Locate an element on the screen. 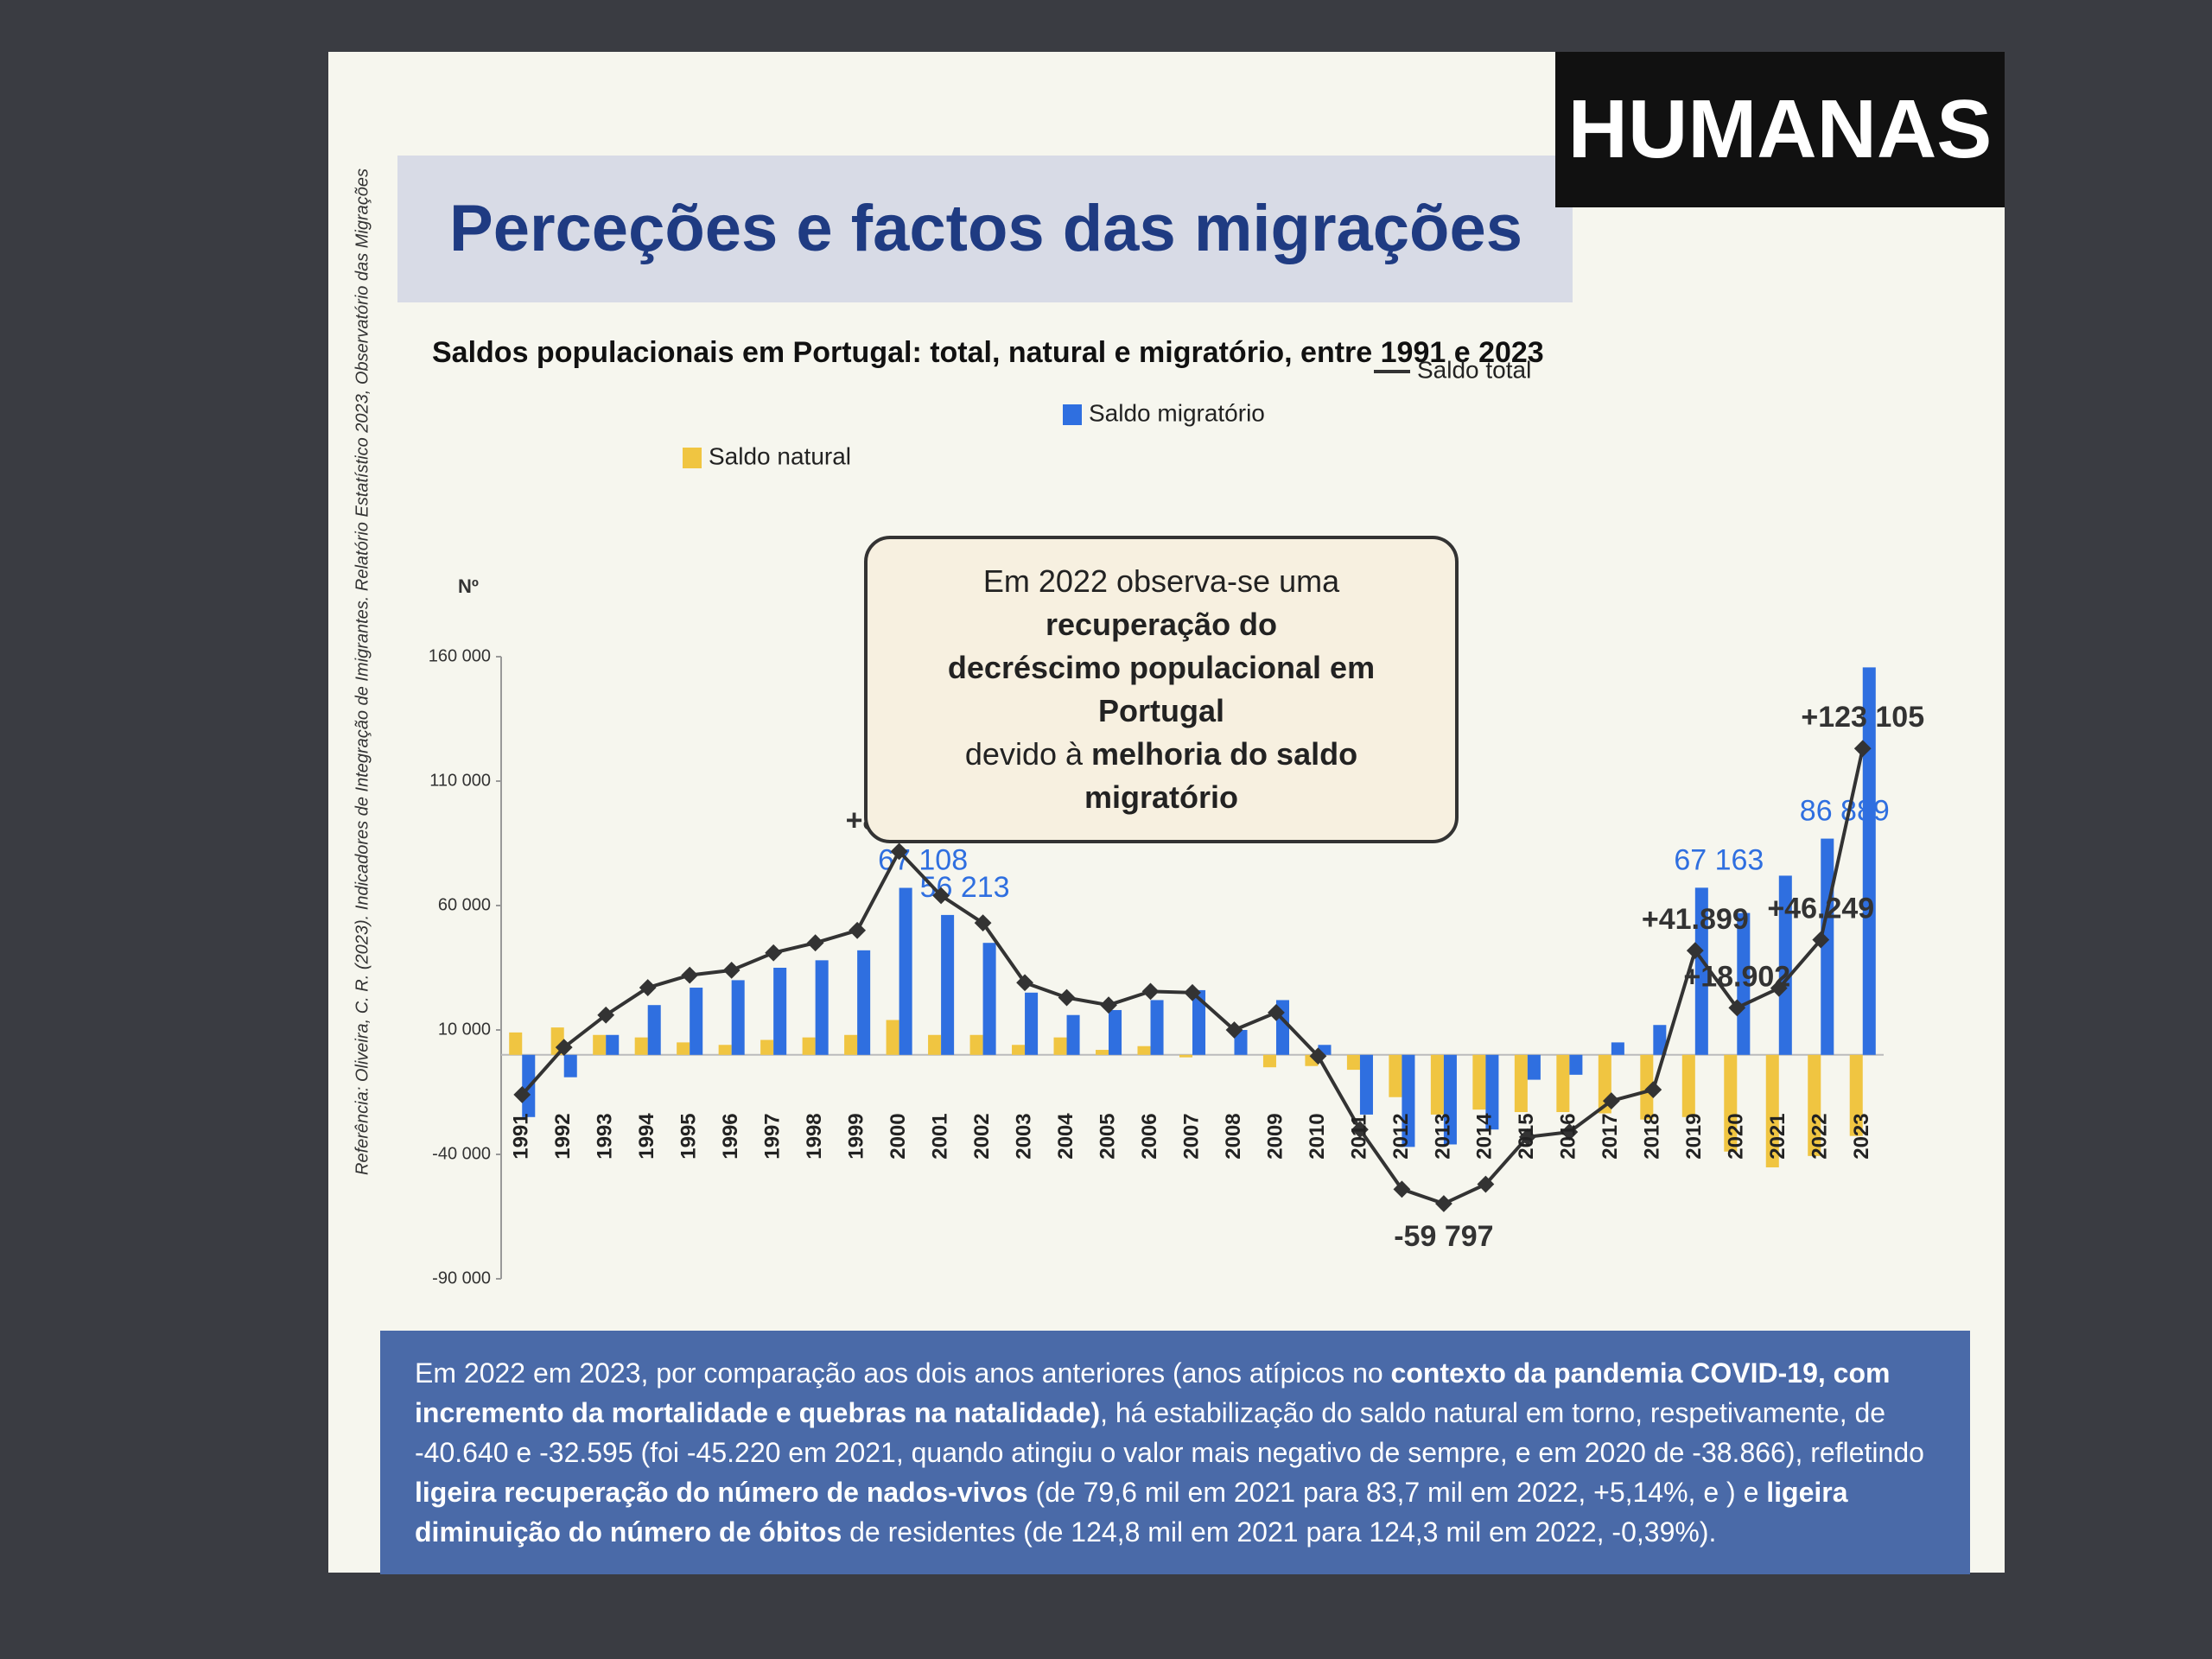 Image resolution: width=2212 pixels, height=1659 pixels. x-tick-label: 2016 is located at coordinates (1568, 1136).